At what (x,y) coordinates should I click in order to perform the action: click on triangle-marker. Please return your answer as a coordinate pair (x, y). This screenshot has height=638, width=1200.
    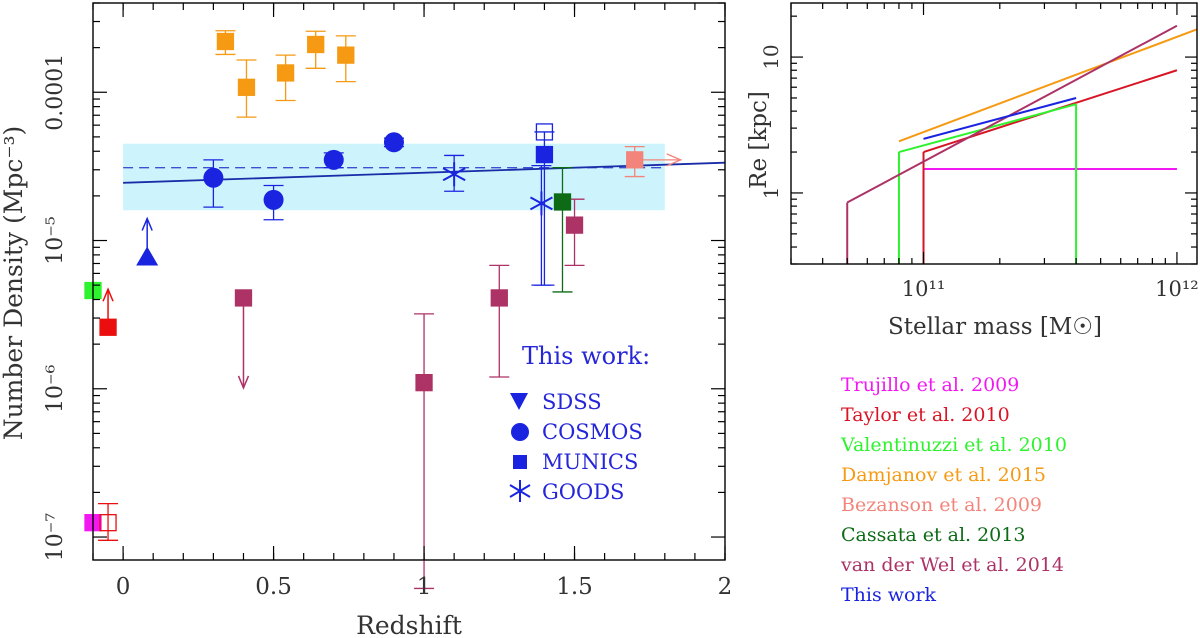
    Looking at the image, I should click on (147, 256).